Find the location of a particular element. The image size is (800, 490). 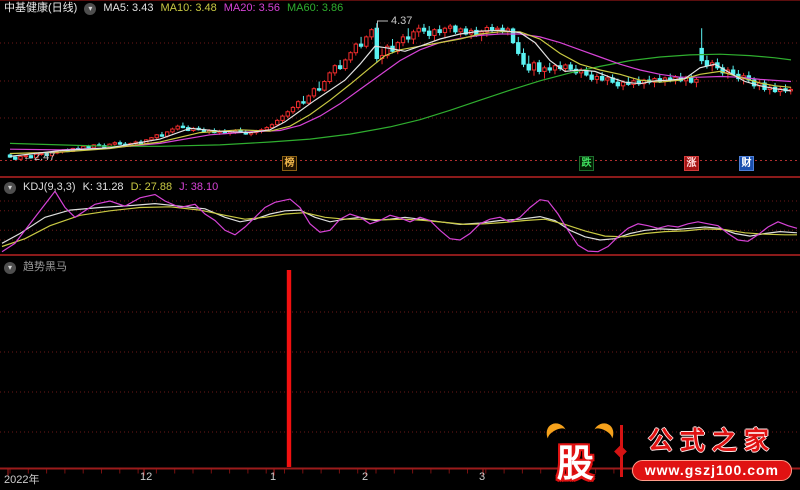

panel3-header: ▾ 趋势黑马 is located at coordinates (35, 267).